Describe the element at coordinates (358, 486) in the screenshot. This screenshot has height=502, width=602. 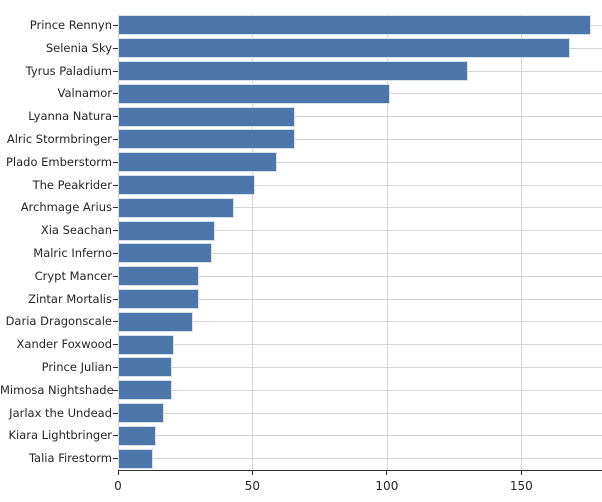
I see `x-axis: 0 50 100 150` at that location.